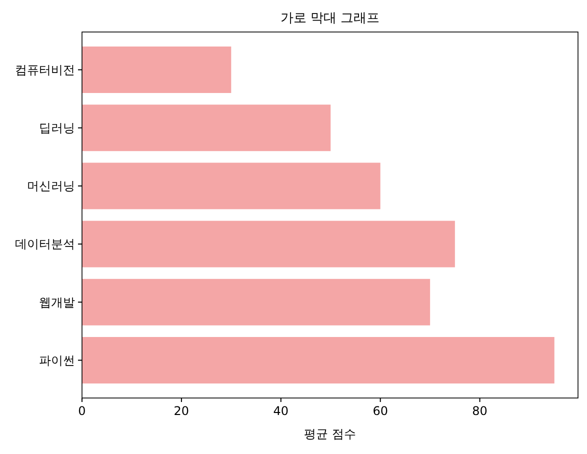 The height and width of the screenshot is (454, 587). What do you see at coordinates (380, 411) in the screenshot?
I see `x-tick-label: 60` at bounding box center [380, 411].